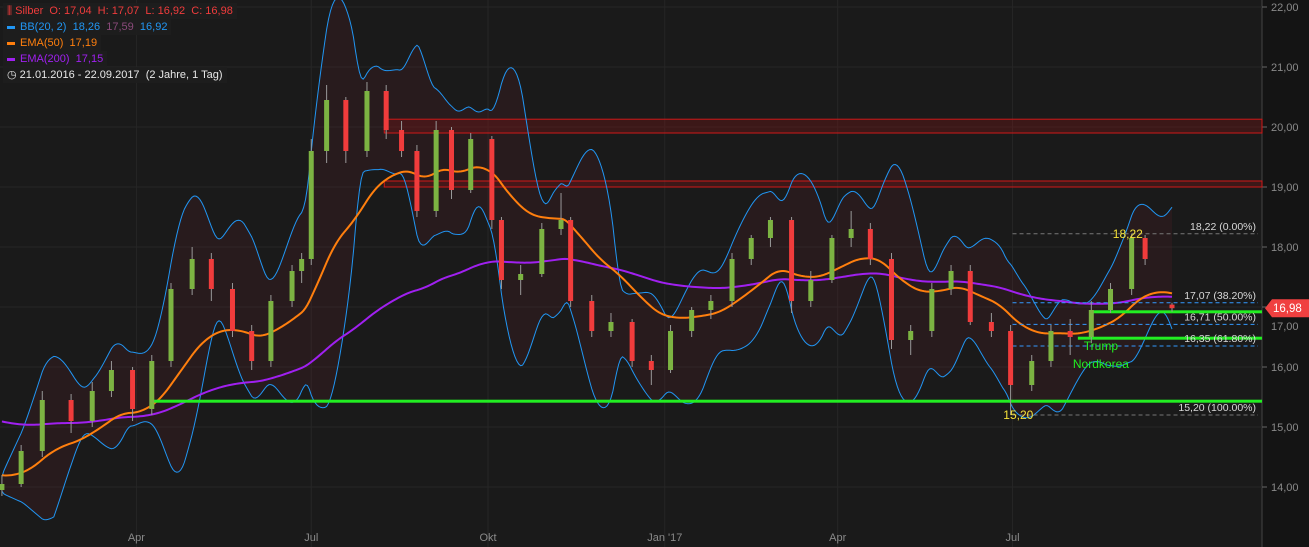 This screenshot has height=547, width=1309. I want to click on chart-annotation: 18,22, so click(1128, 234).